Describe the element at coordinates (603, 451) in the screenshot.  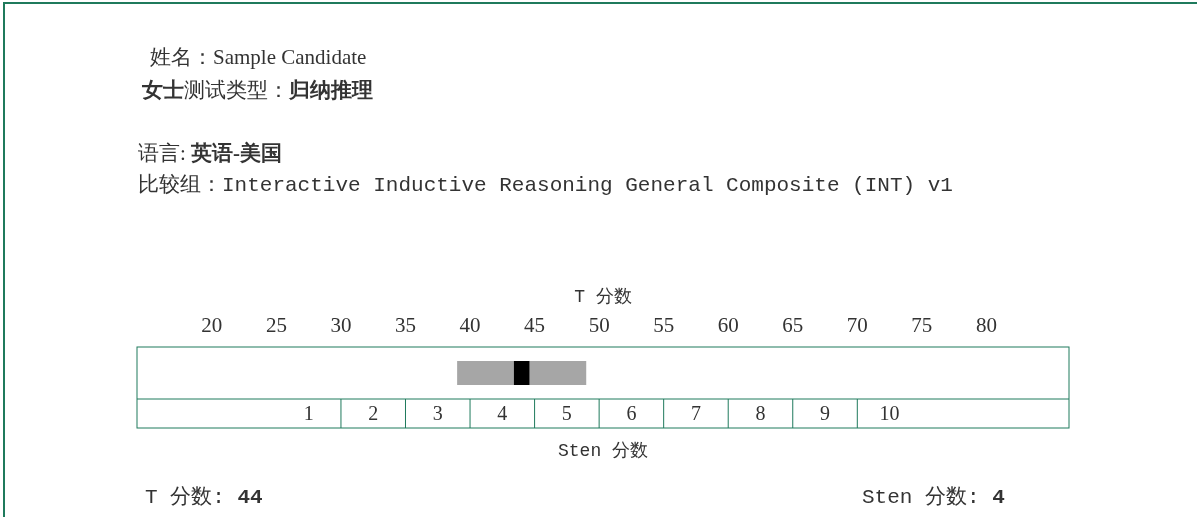
I see `x2-axis-title: Sten 分数` at that location.